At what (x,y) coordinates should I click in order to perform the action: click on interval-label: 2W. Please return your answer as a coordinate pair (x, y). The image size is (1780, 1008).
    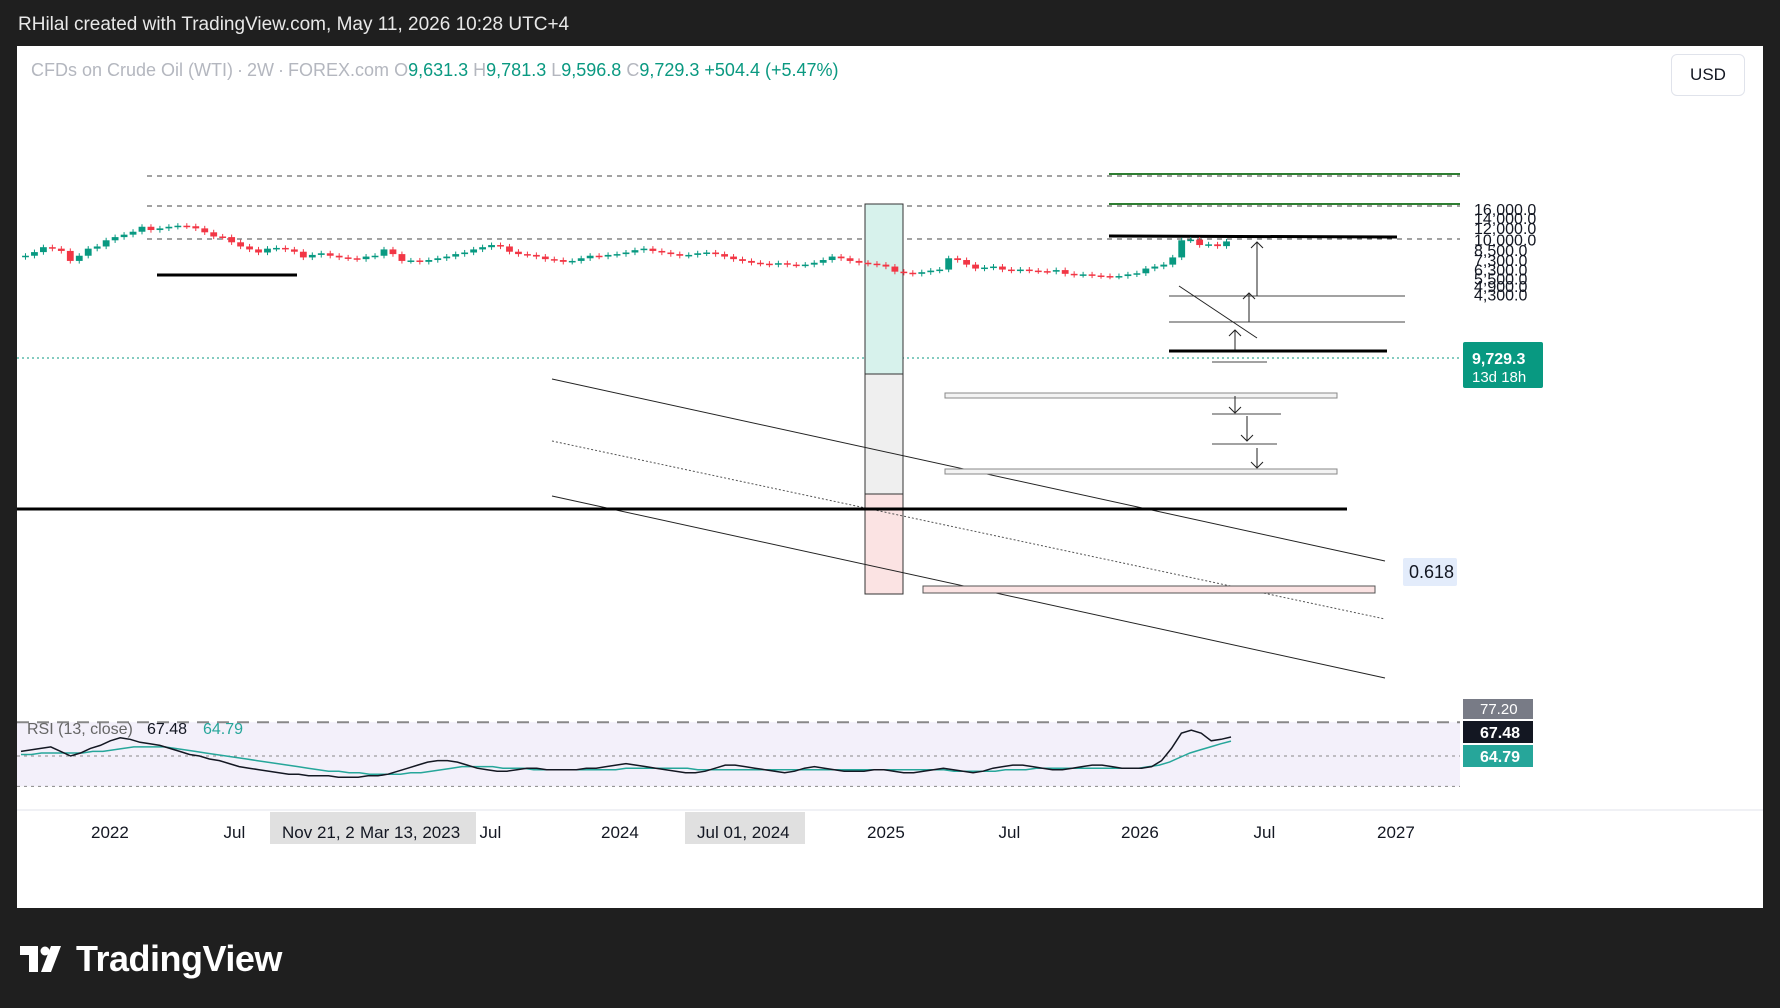
    Looking at the image, I should click on (261, 70).